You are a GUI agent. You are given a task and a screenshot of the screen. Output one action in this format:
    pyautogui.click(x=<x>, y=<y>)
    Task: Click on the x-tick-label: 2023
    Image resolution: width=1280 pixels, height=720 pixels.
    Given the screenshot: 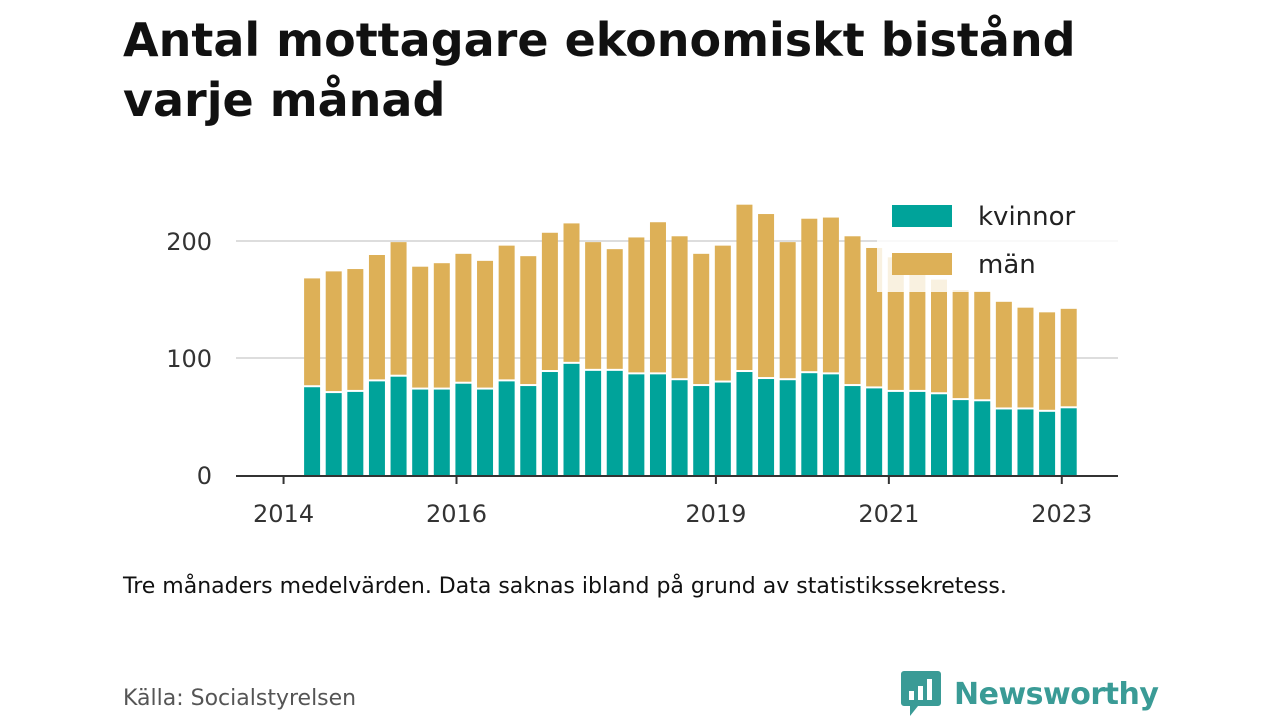 What is the action you would take?
    pyautogui.click(x=1061, y=514)
    